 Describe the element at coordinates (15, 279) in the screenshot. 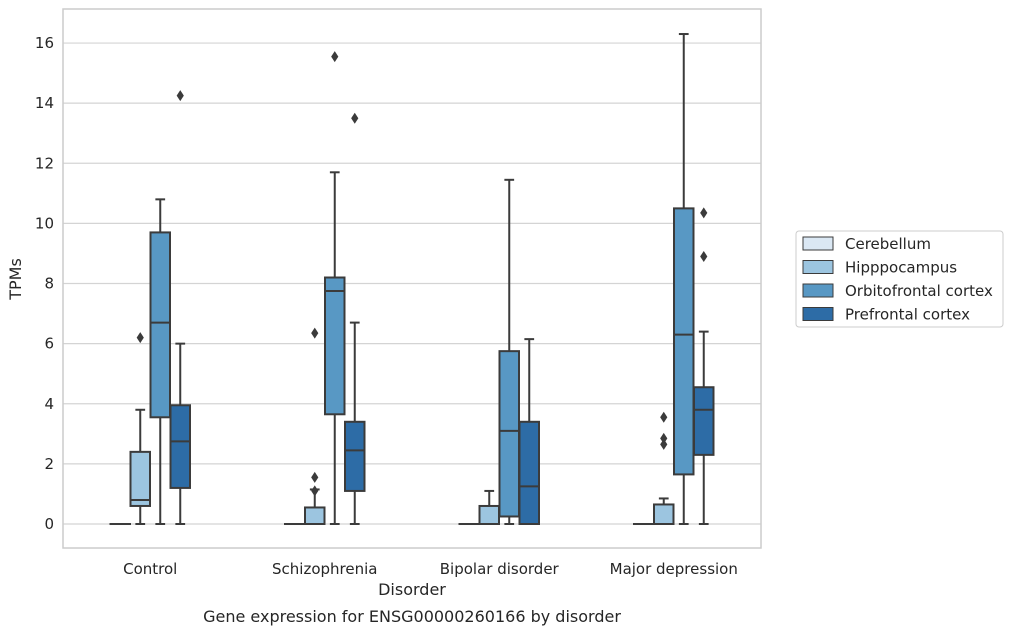

I see `y-axis-label: TPMs` at that location.